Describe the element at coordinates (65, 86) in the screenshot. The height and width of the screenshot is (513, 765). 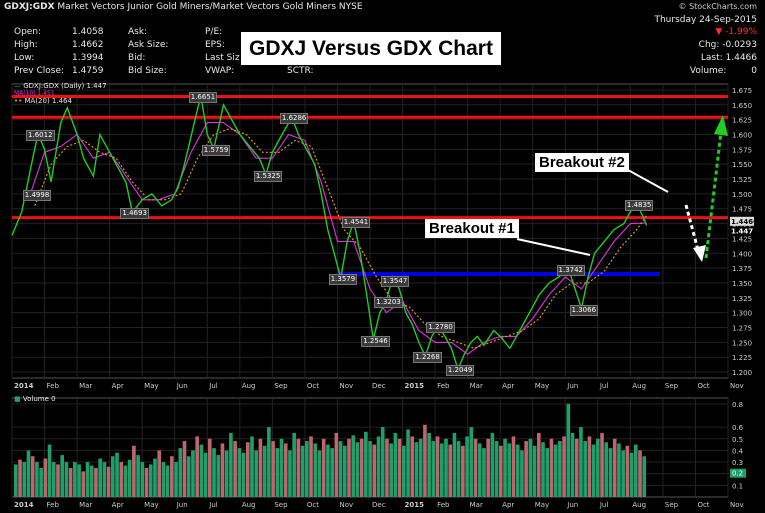
I see `legend-main-label: GDXJ:GDX (Daily) 1.447` at that location.